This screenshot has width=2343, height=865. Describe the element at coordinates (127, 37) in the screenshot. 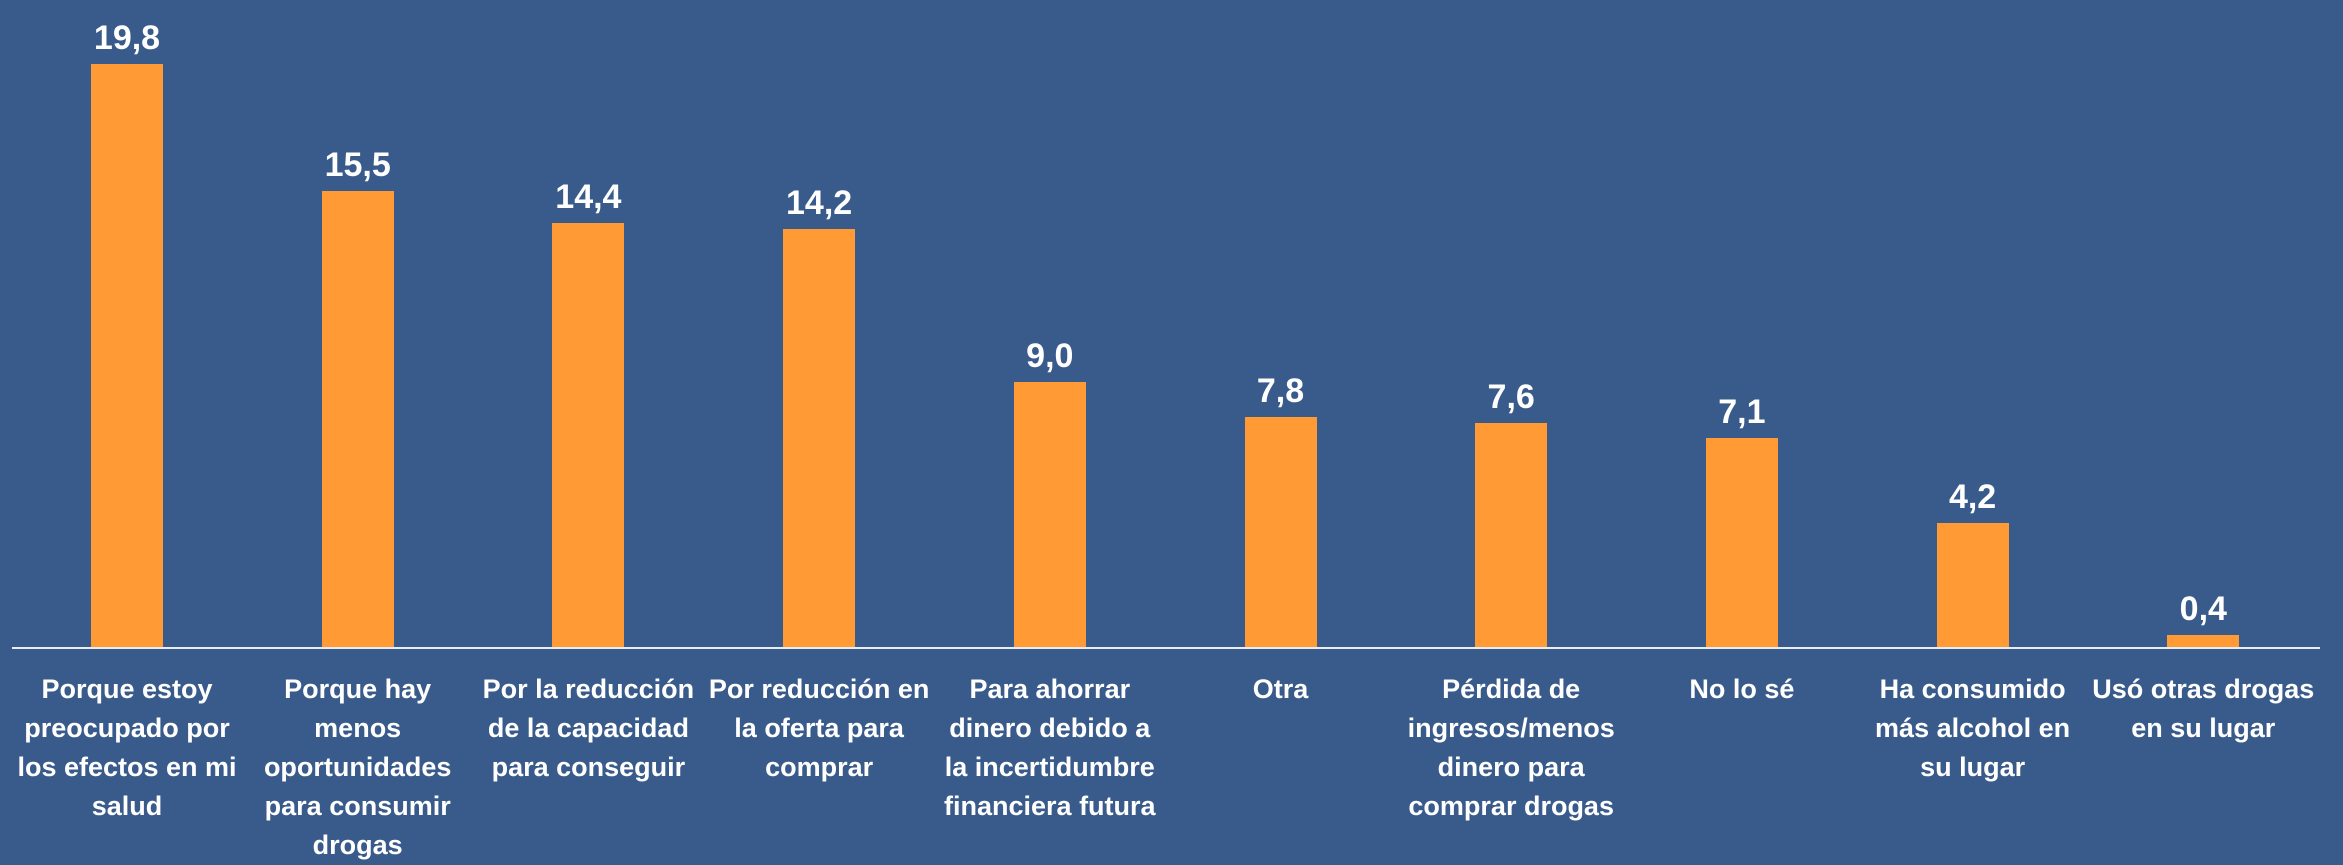

I see `data-label: 19,8` at that location.